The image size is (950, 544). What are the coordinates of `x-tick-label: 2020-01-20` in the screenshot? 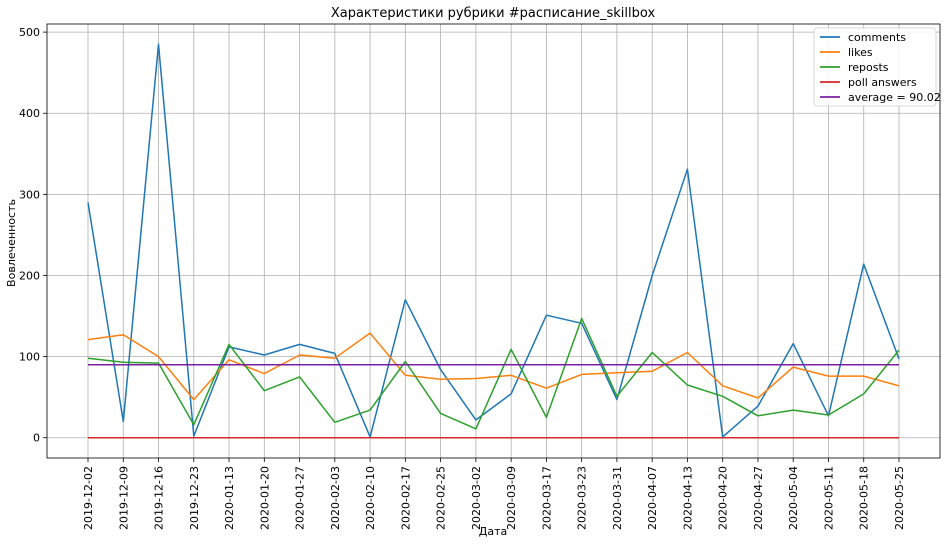 It's located at (264, 498).